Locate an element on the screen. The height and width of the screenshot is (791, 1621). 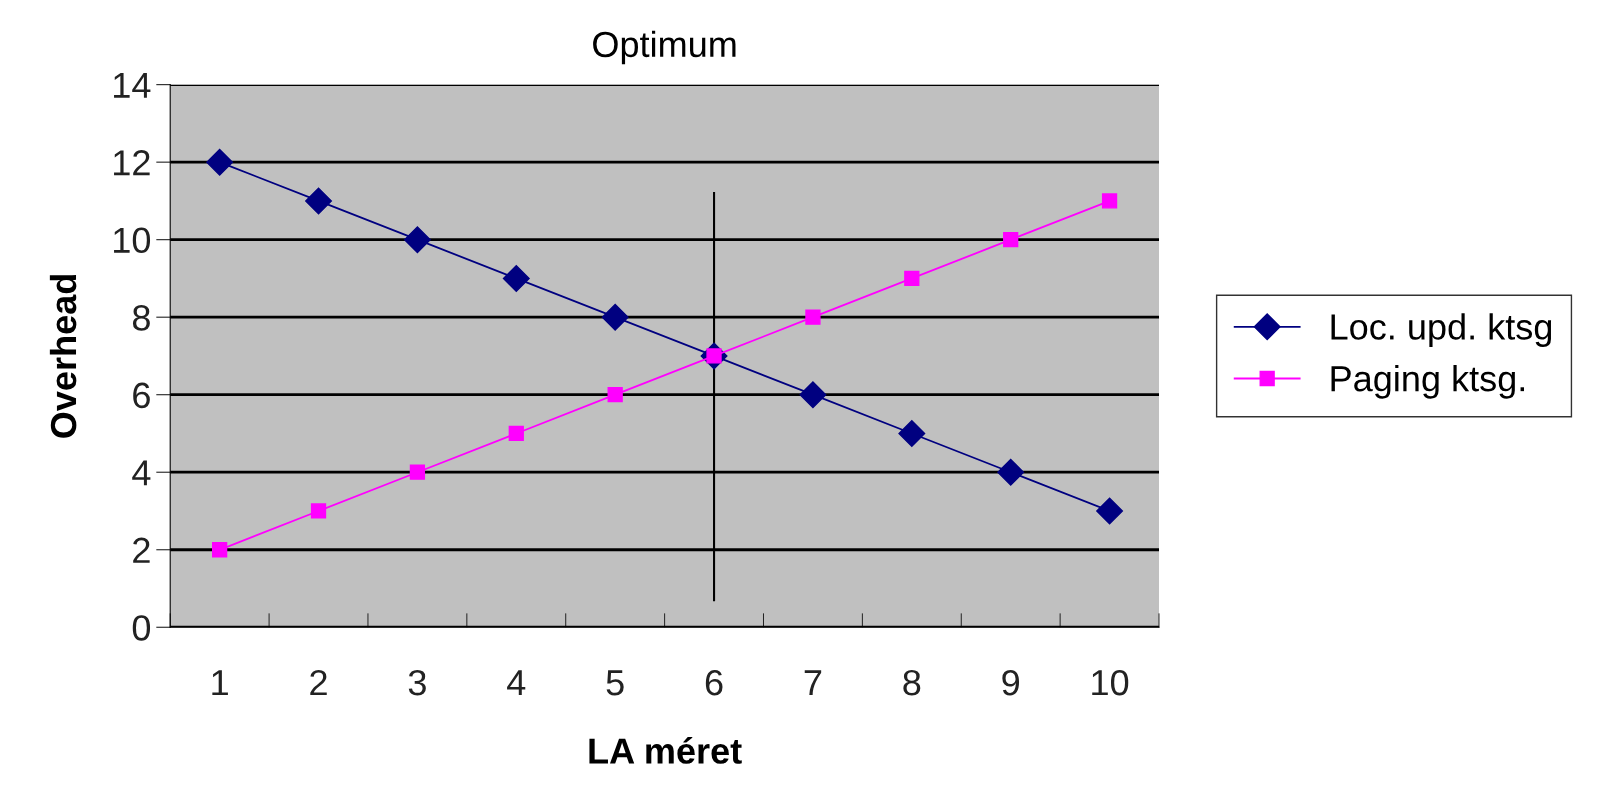
y-axis-title: Overhead is located at coordinates (63, 356).